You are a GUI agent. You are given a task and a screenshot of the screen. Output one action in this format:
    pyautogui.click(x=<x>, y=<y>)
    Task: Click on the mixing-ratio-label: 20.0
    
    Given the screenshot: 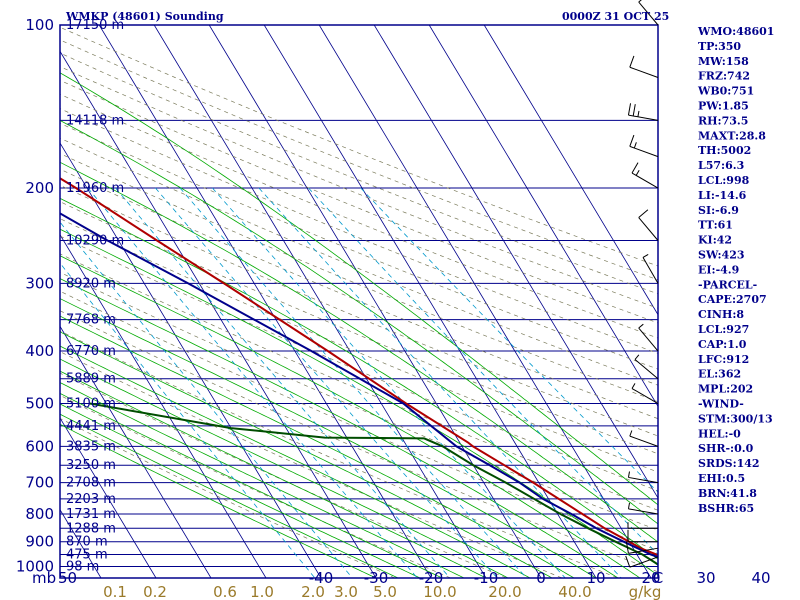 What is the action you would take?
    pyautogui.click(x=504, y=591)
    